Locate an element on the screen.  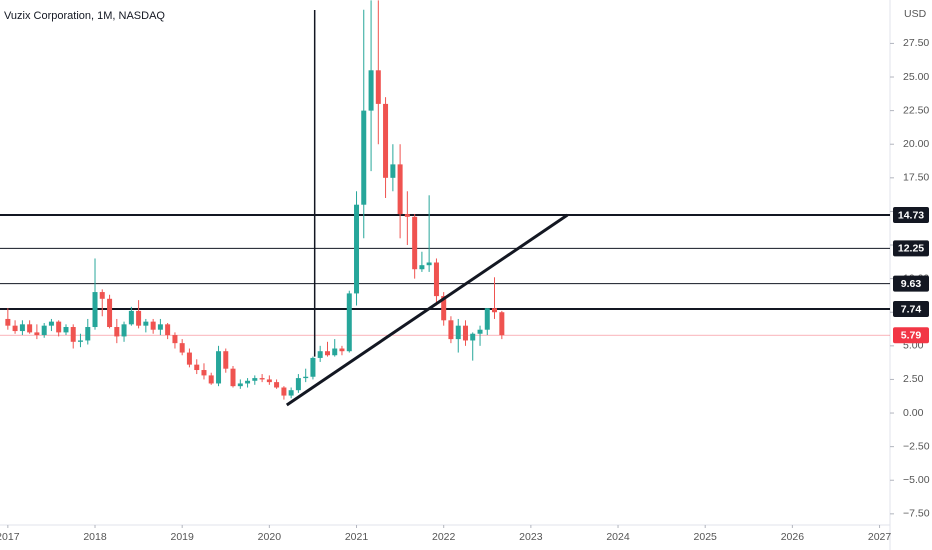
x-tick-label: 2018 is located at coordinates (95, 537).